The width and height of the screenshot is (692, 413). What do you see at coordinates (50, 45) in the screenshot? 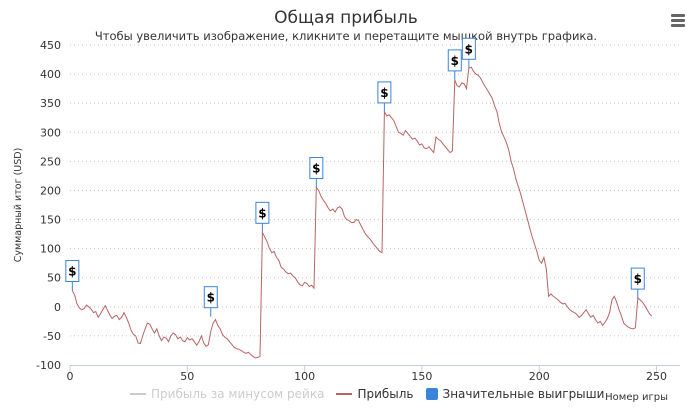
I see `y-tick-label: 450` at bounding box center [50, 45].